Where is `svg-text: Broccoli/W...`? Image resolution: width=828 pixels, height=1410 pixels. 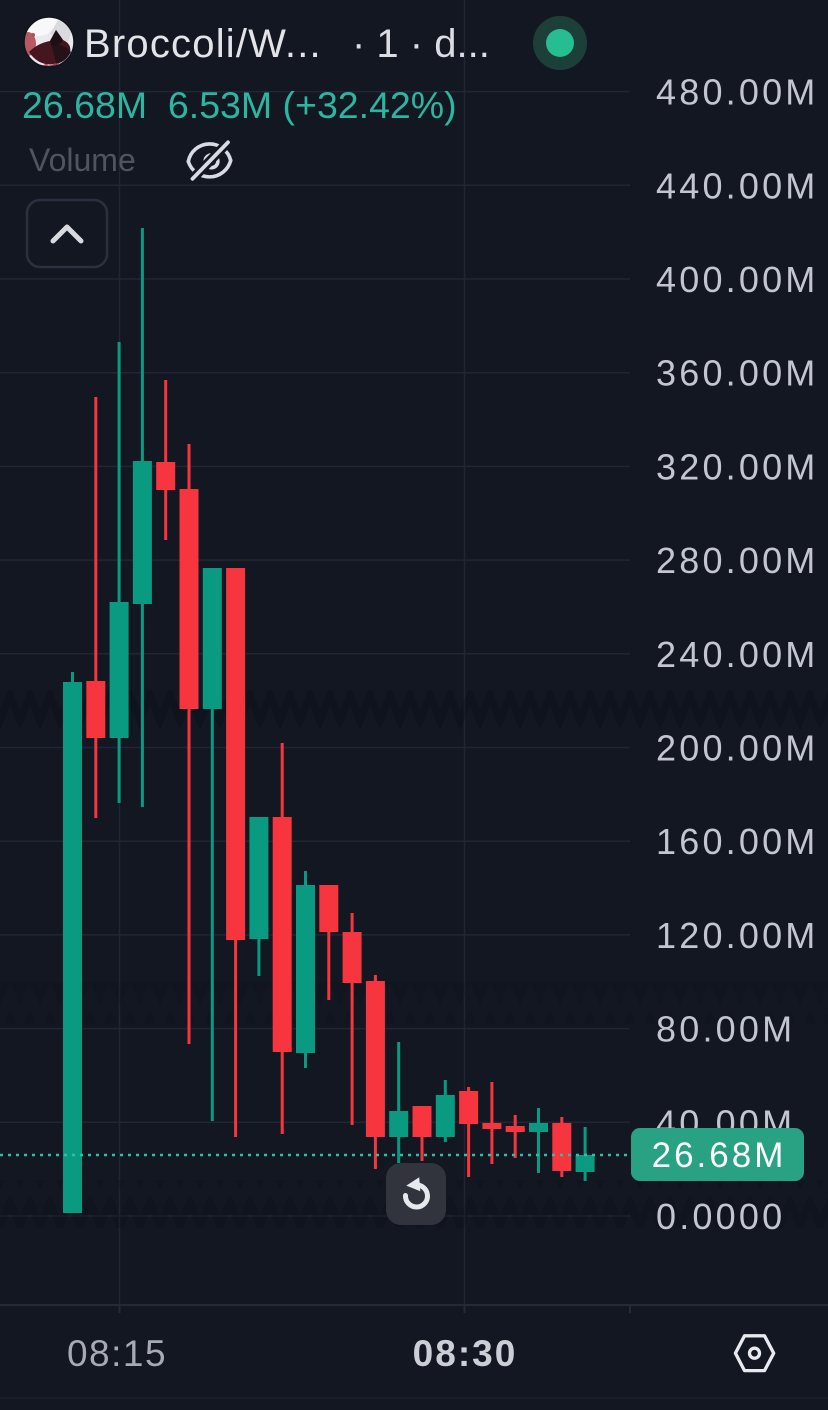
svg-text: Broccoli/W... is located at coordinates (203, 44).